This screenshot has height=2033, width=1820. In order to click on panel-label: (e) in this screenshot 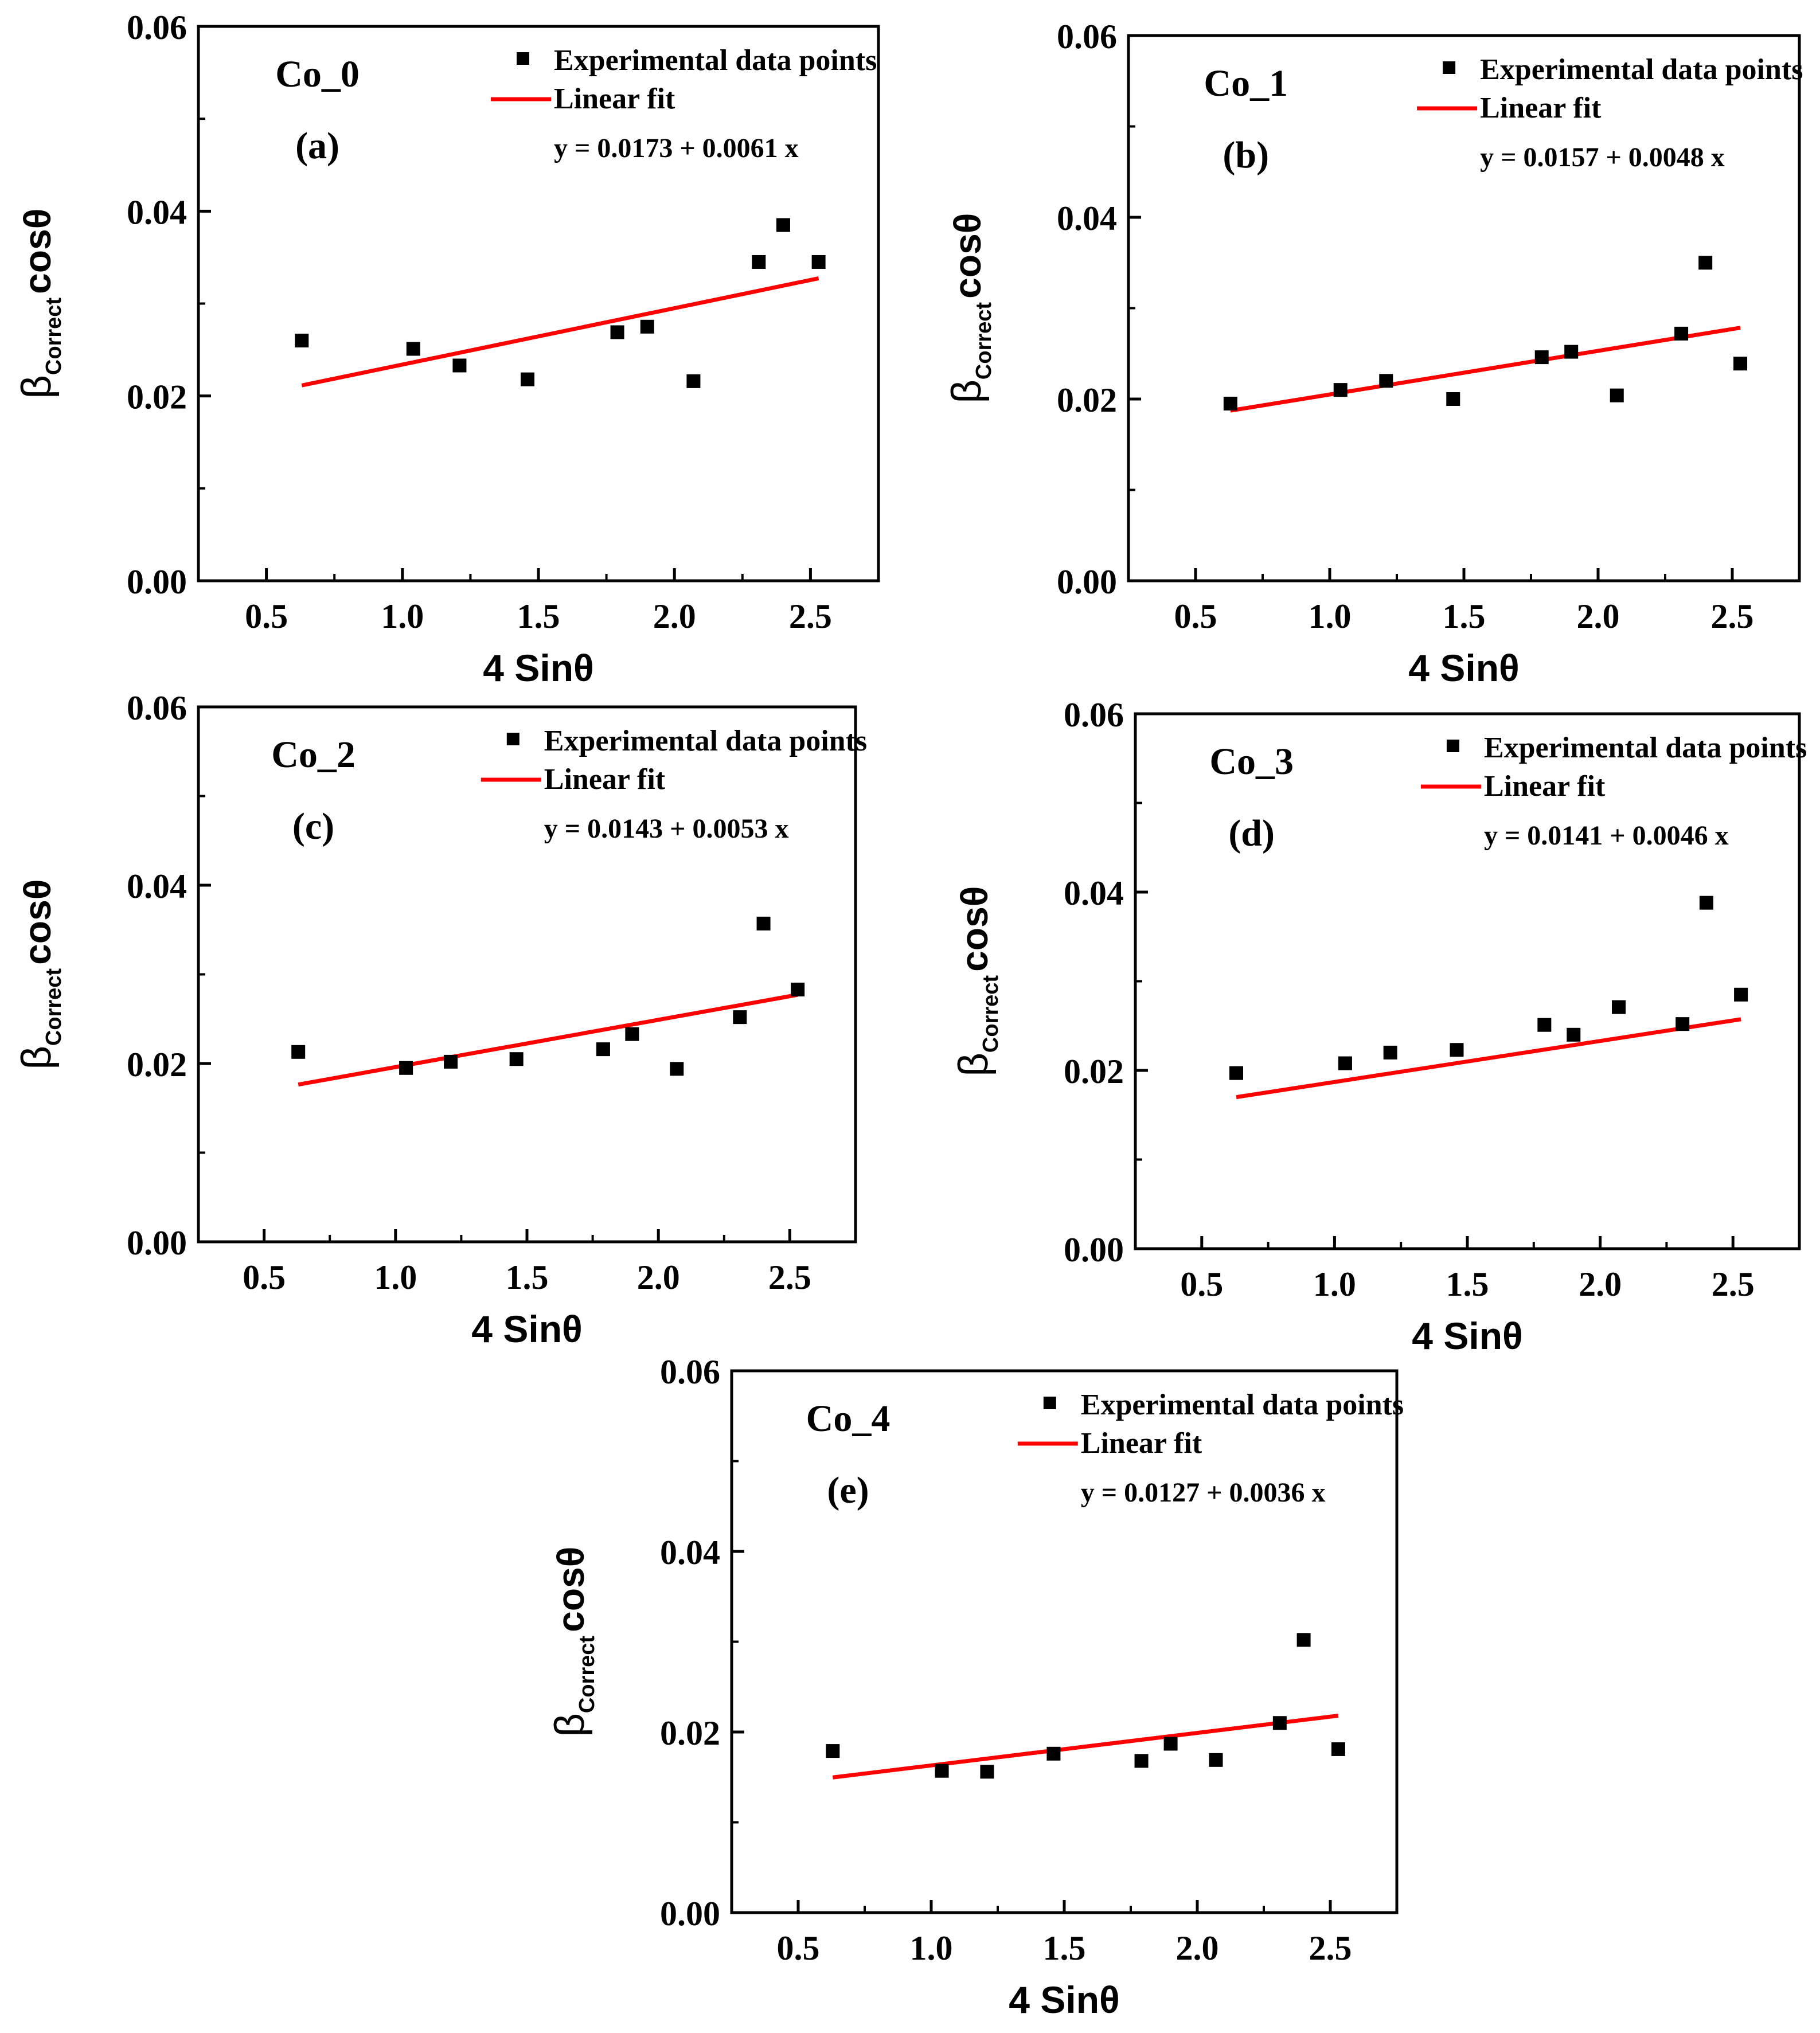, I will do `click(848, 1490)`.